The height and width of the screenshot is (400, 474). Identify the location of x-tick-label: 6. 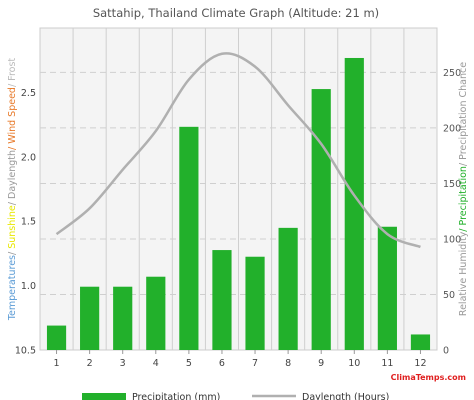
(222, 363).